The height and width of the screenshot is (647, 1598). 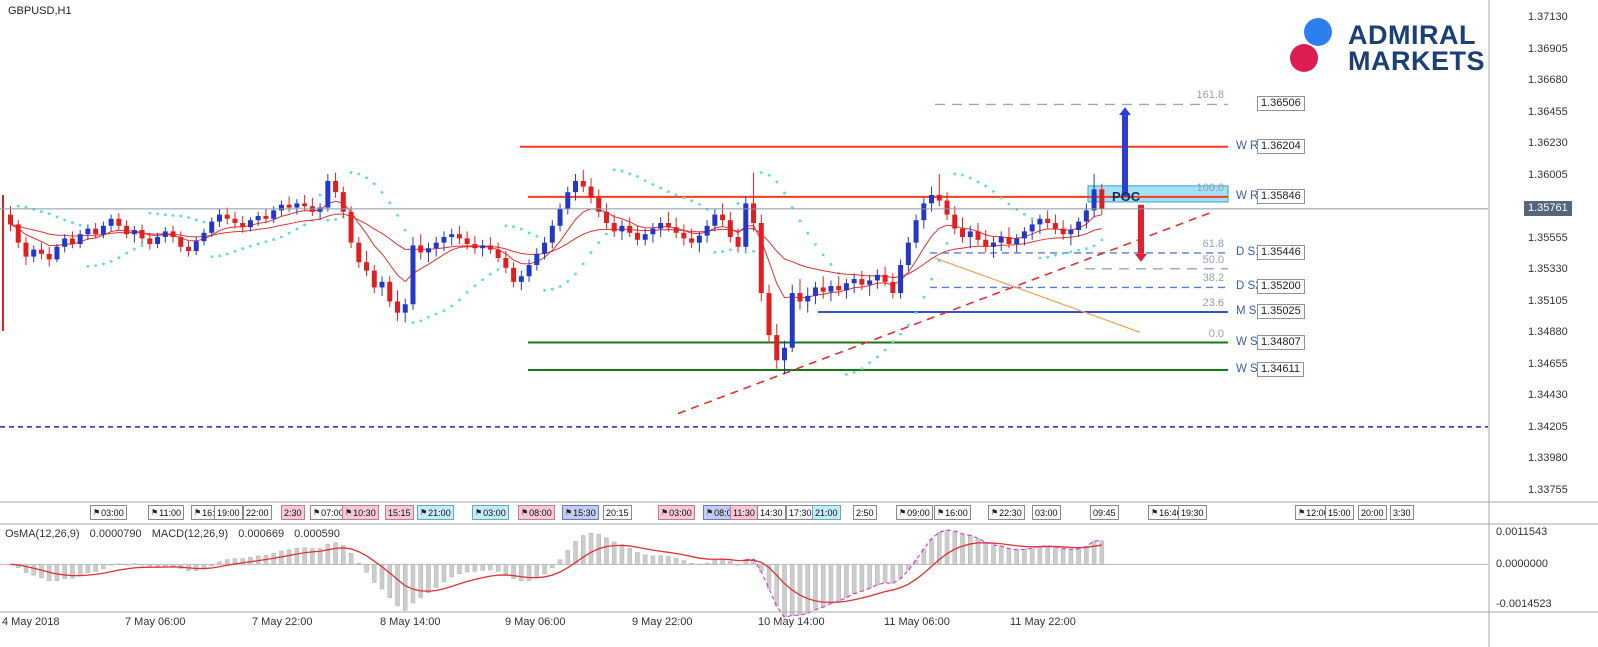 What do you see at coordinates (1548, 489) in the screenshot?
I see `price-tick: 1.33755` at bounding box center [1548, 489].